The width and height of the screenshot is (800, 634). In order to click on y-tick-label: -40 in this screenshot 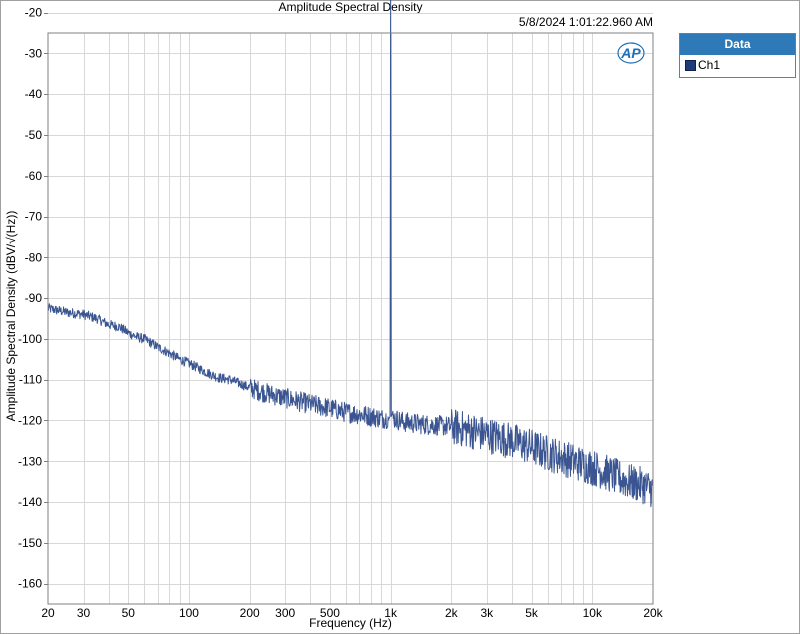, I will do `click(34, 94)`.